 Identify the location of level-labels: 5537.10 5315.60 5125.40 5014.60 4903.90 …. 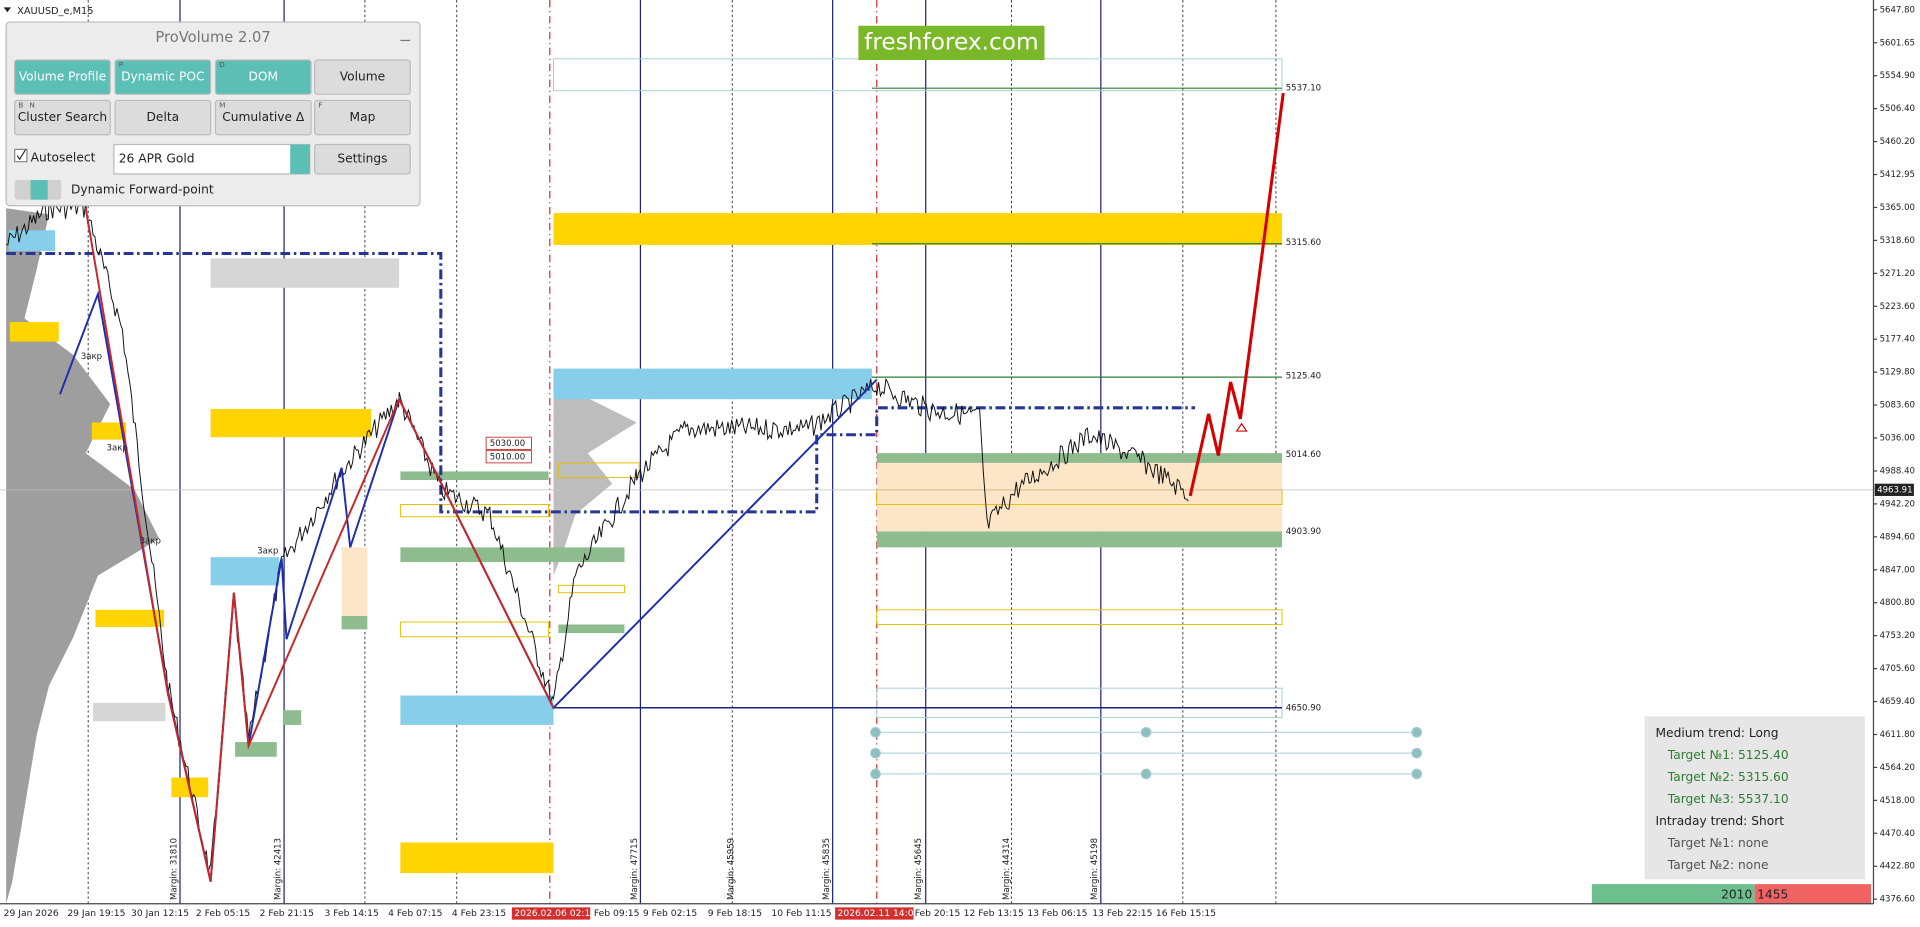
(1303, 399).